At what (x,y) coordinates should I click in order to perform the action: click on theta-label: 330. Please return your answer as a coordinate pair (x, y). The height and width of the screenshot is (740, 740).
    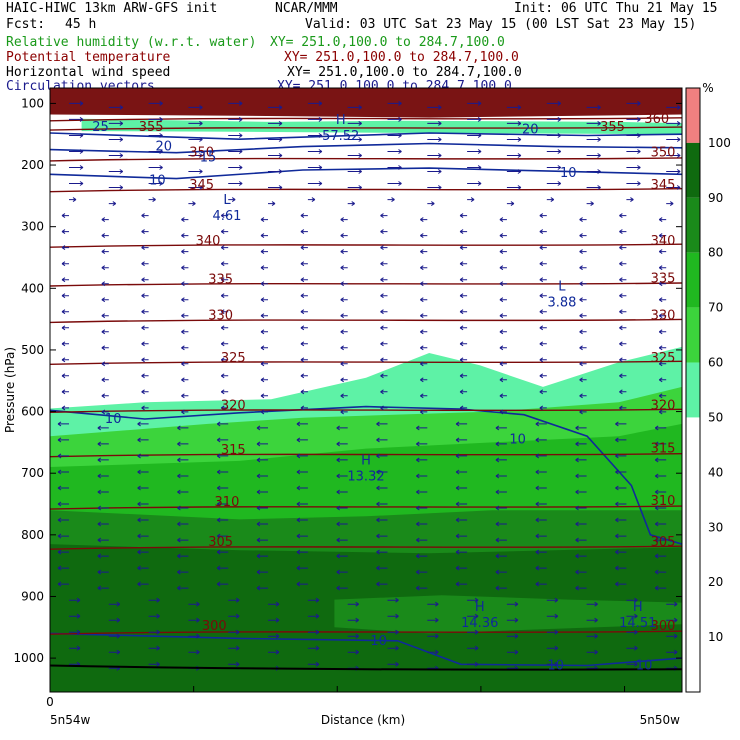
    Looking at the image, I should click on (220, 315).